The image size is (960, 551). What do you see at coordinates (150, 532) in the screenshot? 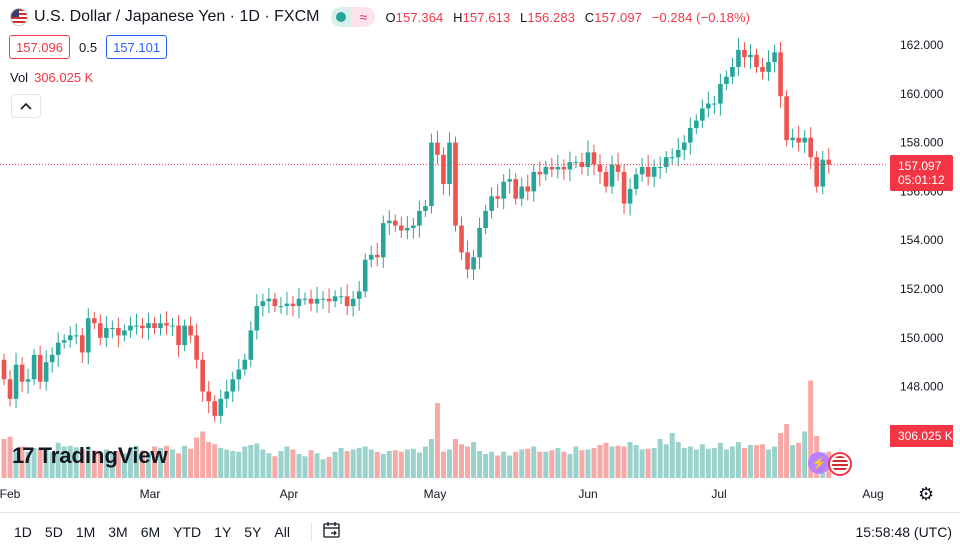
I see `timeframe-6m: 6M` at bounding box center [150, 532].